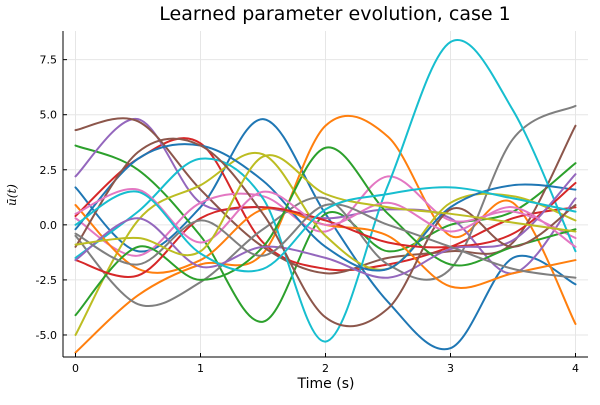  I want to click on x-tick-label: 1, so click(200, 368).